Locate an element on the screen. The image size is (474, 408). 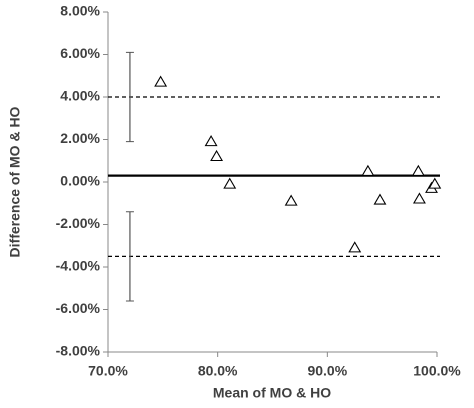
x-tick-label: 90.0% is located at coordinates (327, 371).